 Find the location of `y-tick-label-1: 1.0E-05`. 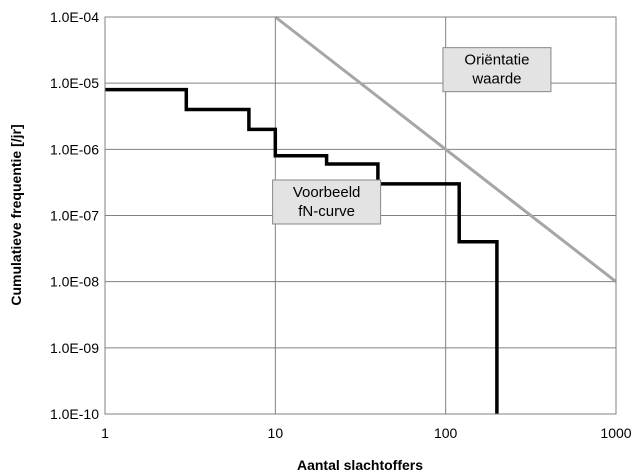

y-tick-label-1: 1.0E-05 is located at coordinates (74, 83).